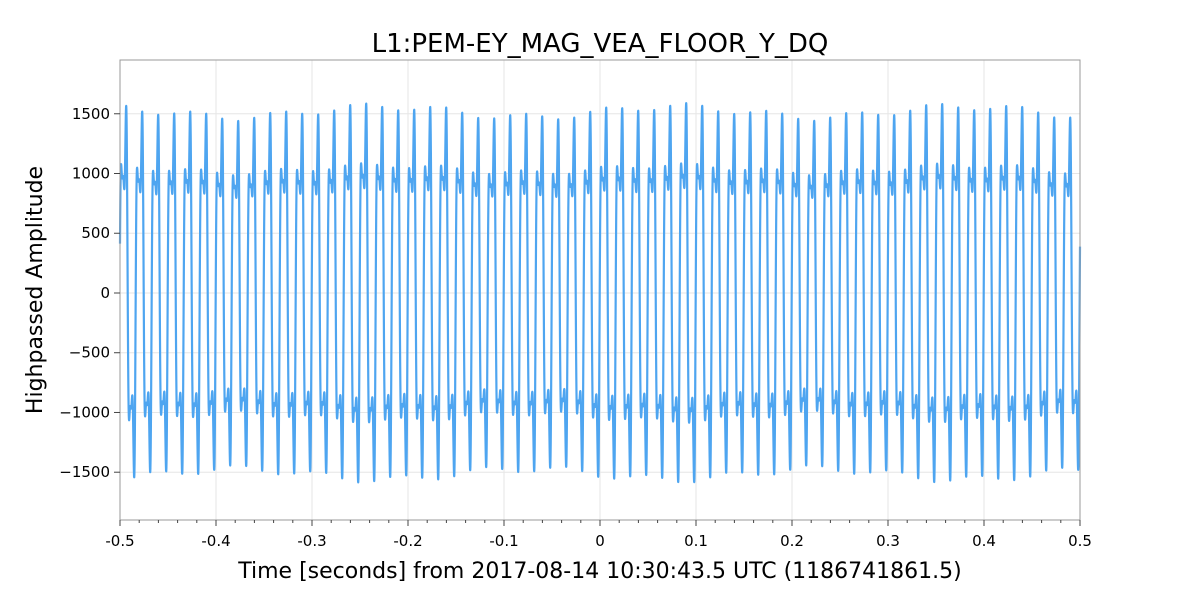 The height and width of the screenshot is (600, 1200). Describe the element at coordinates (95, 233) in the screenshot. I see `y-tick-label: 500` at that location.